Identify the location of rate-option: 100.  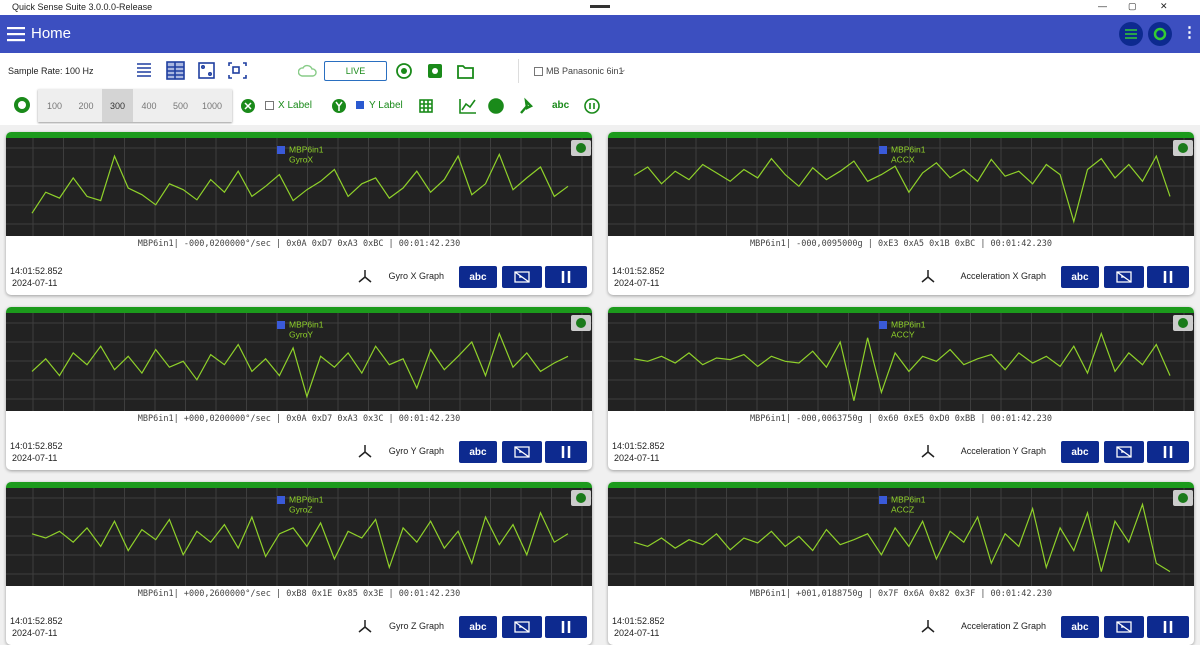
(54, 105).